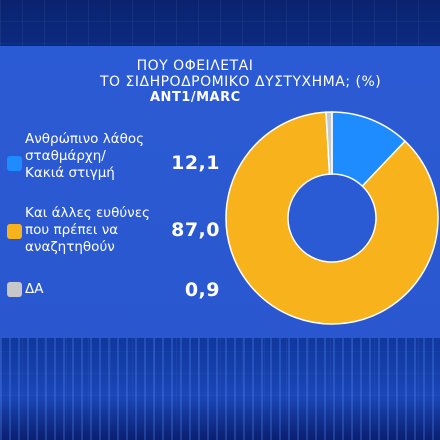  Describe the element at coordinates (14, 289) in the screenshot. I see `legend-swatch-dont-know` at that location.